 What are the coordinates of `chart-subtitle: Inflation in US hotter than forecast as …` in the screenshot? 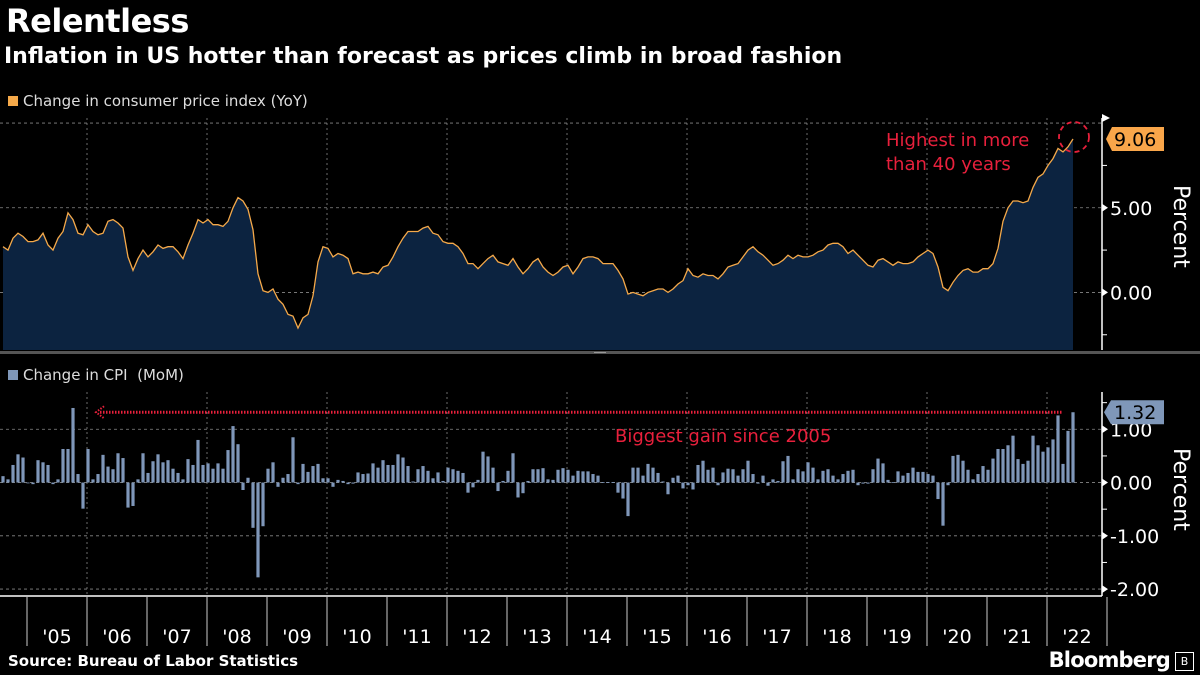 It's located at (423, 56).